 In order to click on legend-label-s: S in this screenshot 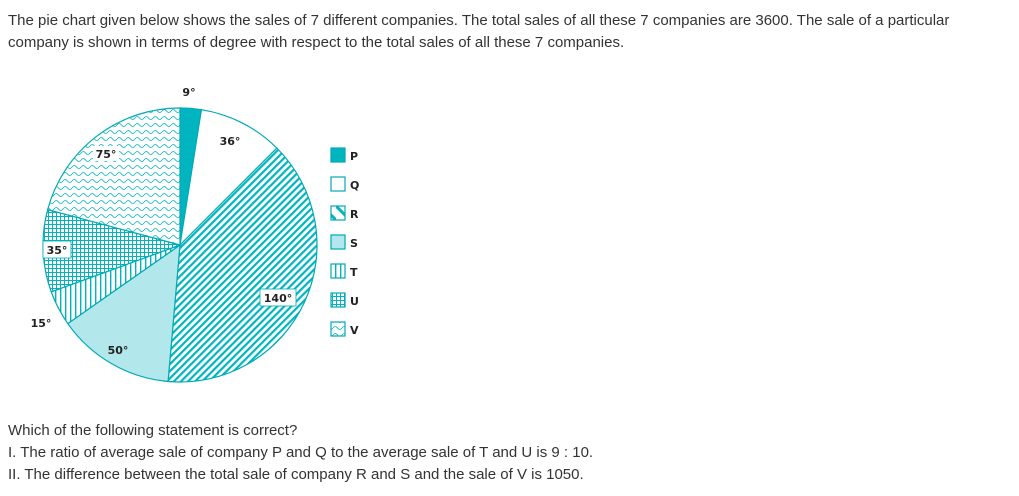, I will do `click(354, 243)`.